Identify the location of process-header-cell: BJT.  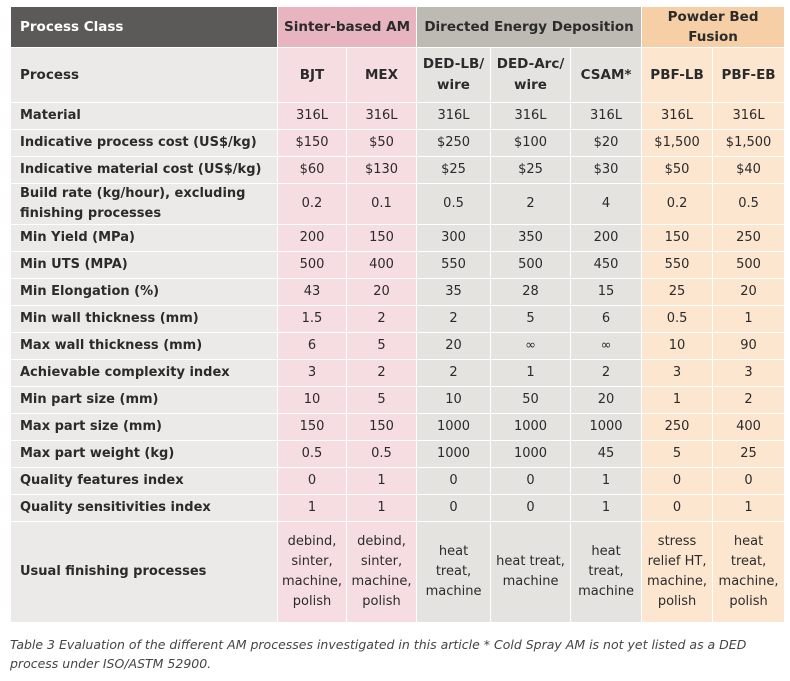
(312, 75).